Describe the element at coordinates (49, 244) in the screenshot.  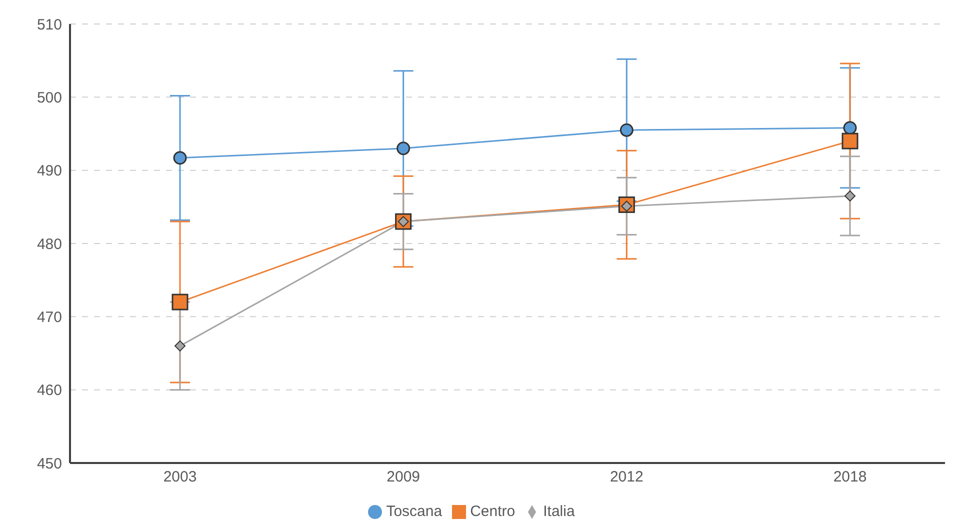
I see `y-tick-label: 480` at that location.